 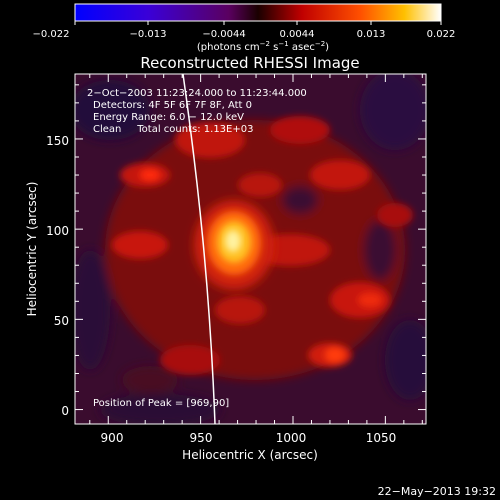 I want to click on y-tick-labels: 0 50 100 150, so click(x=57, y=276).